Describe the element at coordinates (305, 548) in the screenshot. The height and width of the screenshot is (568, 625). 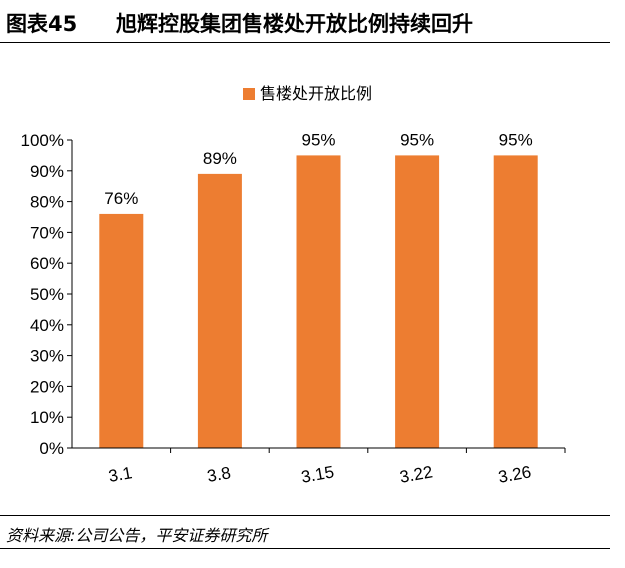
I see `footer-rule-bottom` at that location.